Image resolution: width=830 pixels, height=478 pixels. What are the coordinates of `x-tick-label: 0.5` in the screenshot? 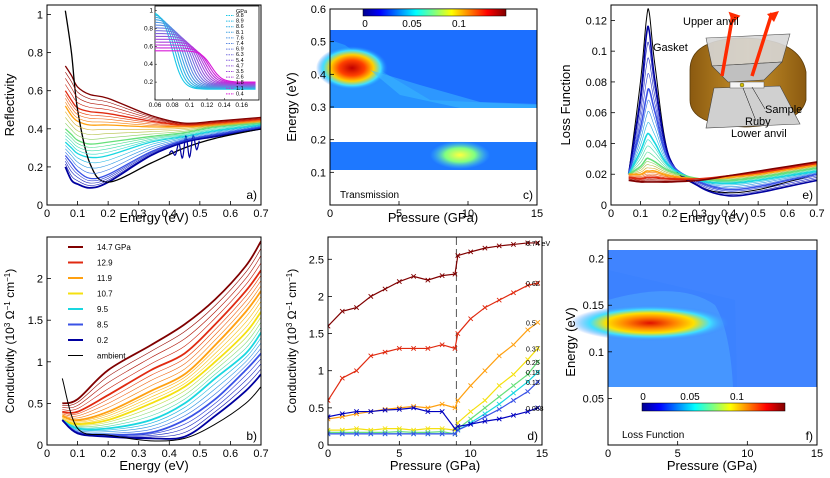 It's located at (199, 214).